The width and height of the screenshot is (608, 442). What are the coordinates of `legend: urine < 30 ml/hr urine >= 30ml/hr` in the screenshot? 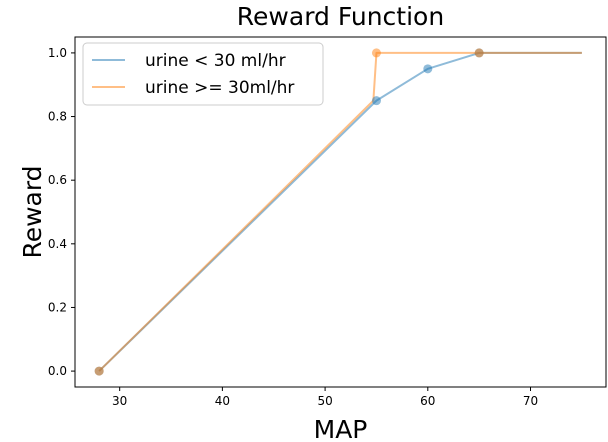 It's located at (203, 74).